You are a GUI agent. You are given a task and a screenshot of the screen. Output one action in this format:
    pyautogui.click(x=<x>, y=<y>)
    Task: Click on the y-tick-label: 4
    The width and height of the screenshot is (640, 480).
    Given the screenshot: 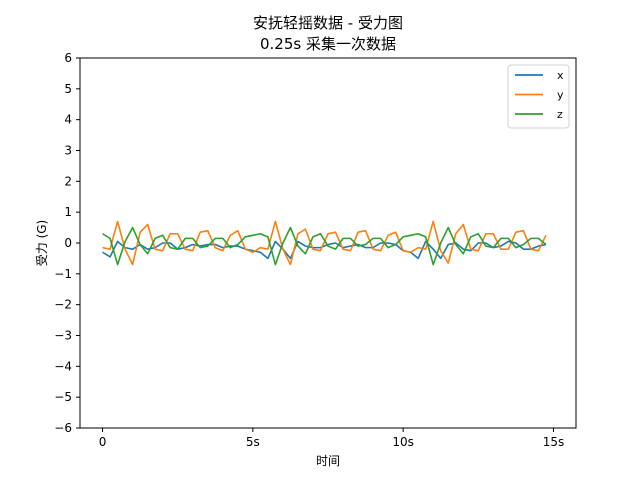 What is the action you would take?
    pyautogui.click(x=68, y=120)
    